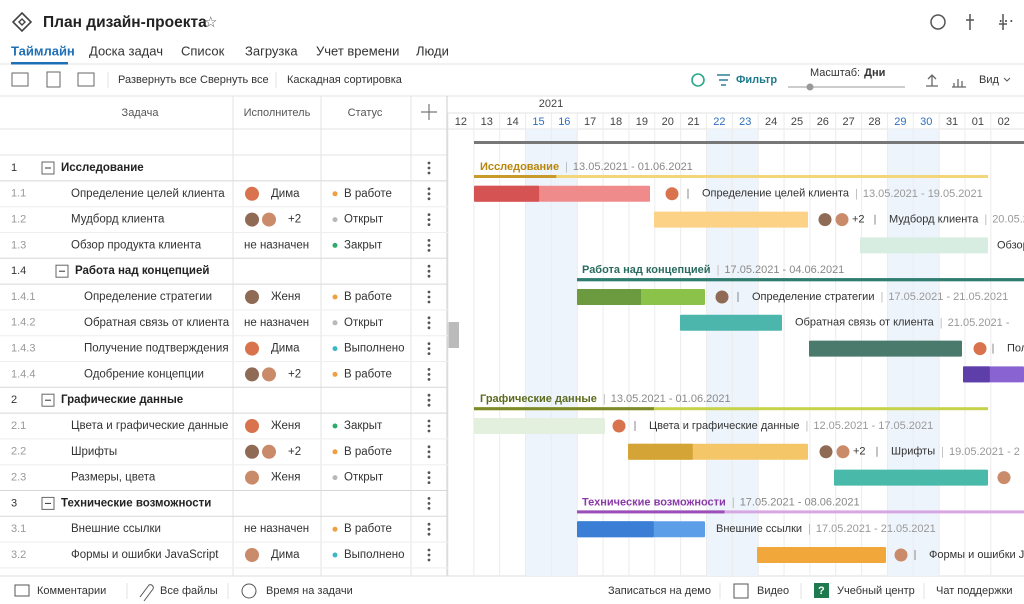 Image resolution: width=1024 pixels, height=604 pixels. Describe the element at coordinates (979, 323) in the screenshot. I see `bar-dates: 21.05.2021 -` at that location.